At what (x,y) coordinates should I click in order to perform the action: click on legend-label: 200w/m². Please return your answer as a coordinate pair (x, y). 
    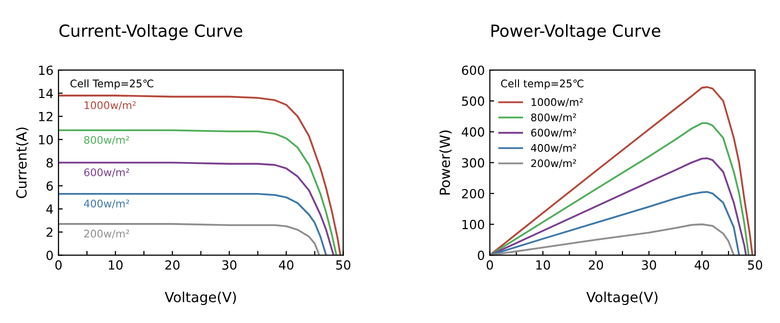
    Looking at the image, I should click on (553, 163).